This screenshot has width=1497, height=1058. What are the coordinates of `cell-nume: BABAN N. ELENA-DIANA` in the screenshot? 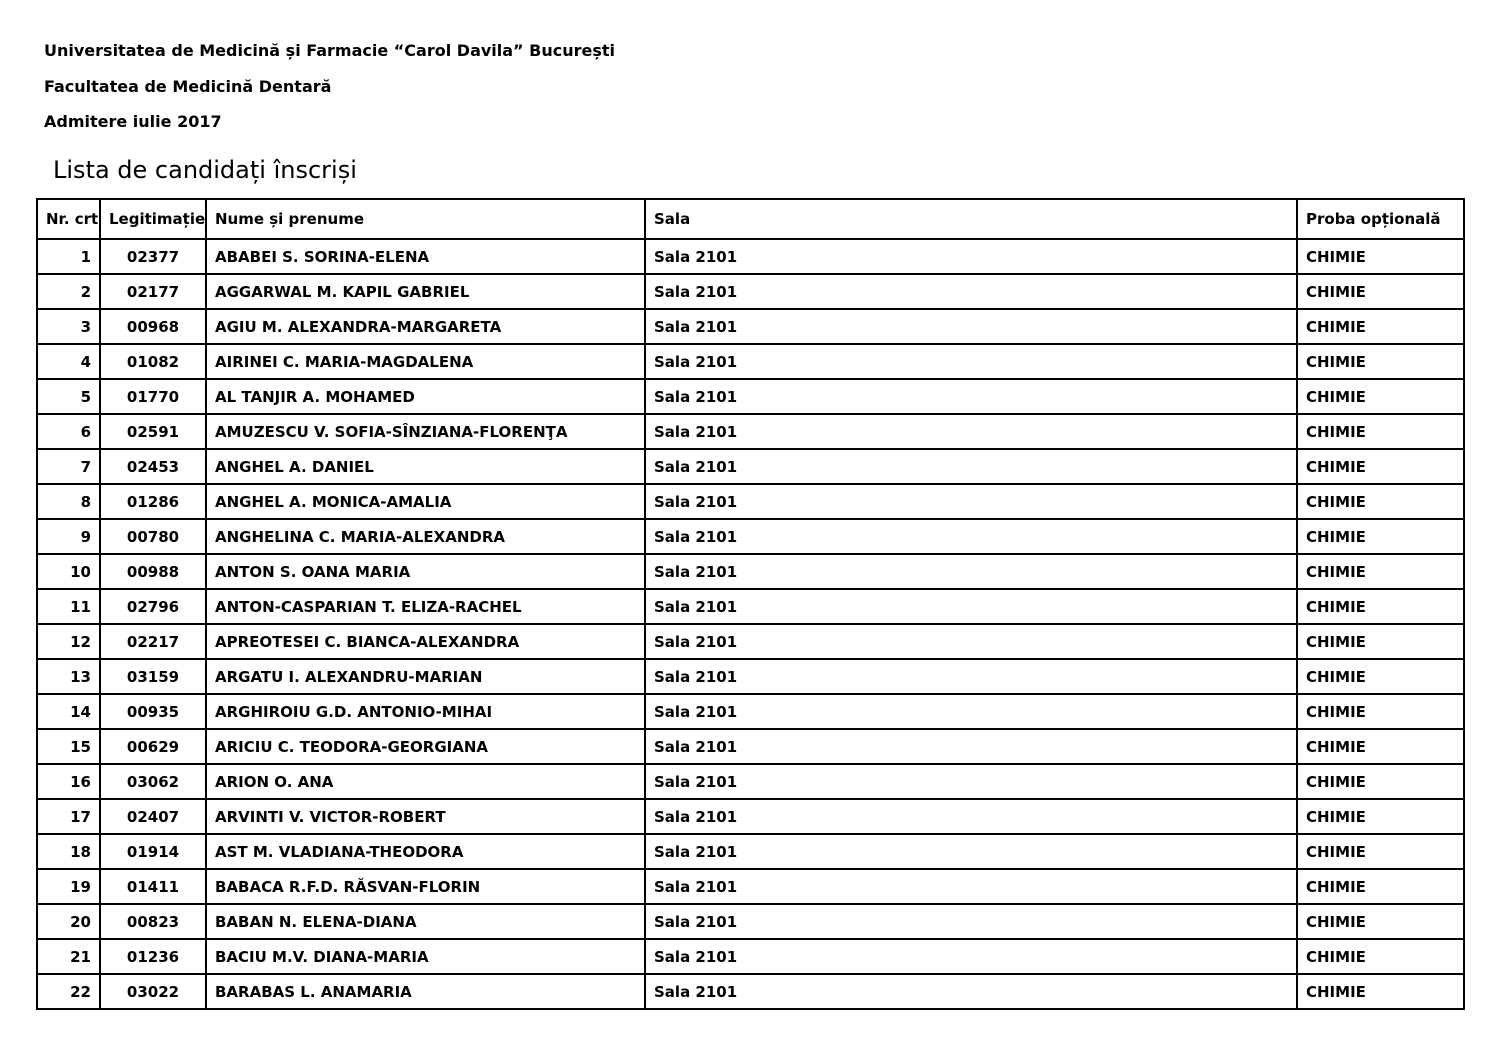 It's located at (425, 922).